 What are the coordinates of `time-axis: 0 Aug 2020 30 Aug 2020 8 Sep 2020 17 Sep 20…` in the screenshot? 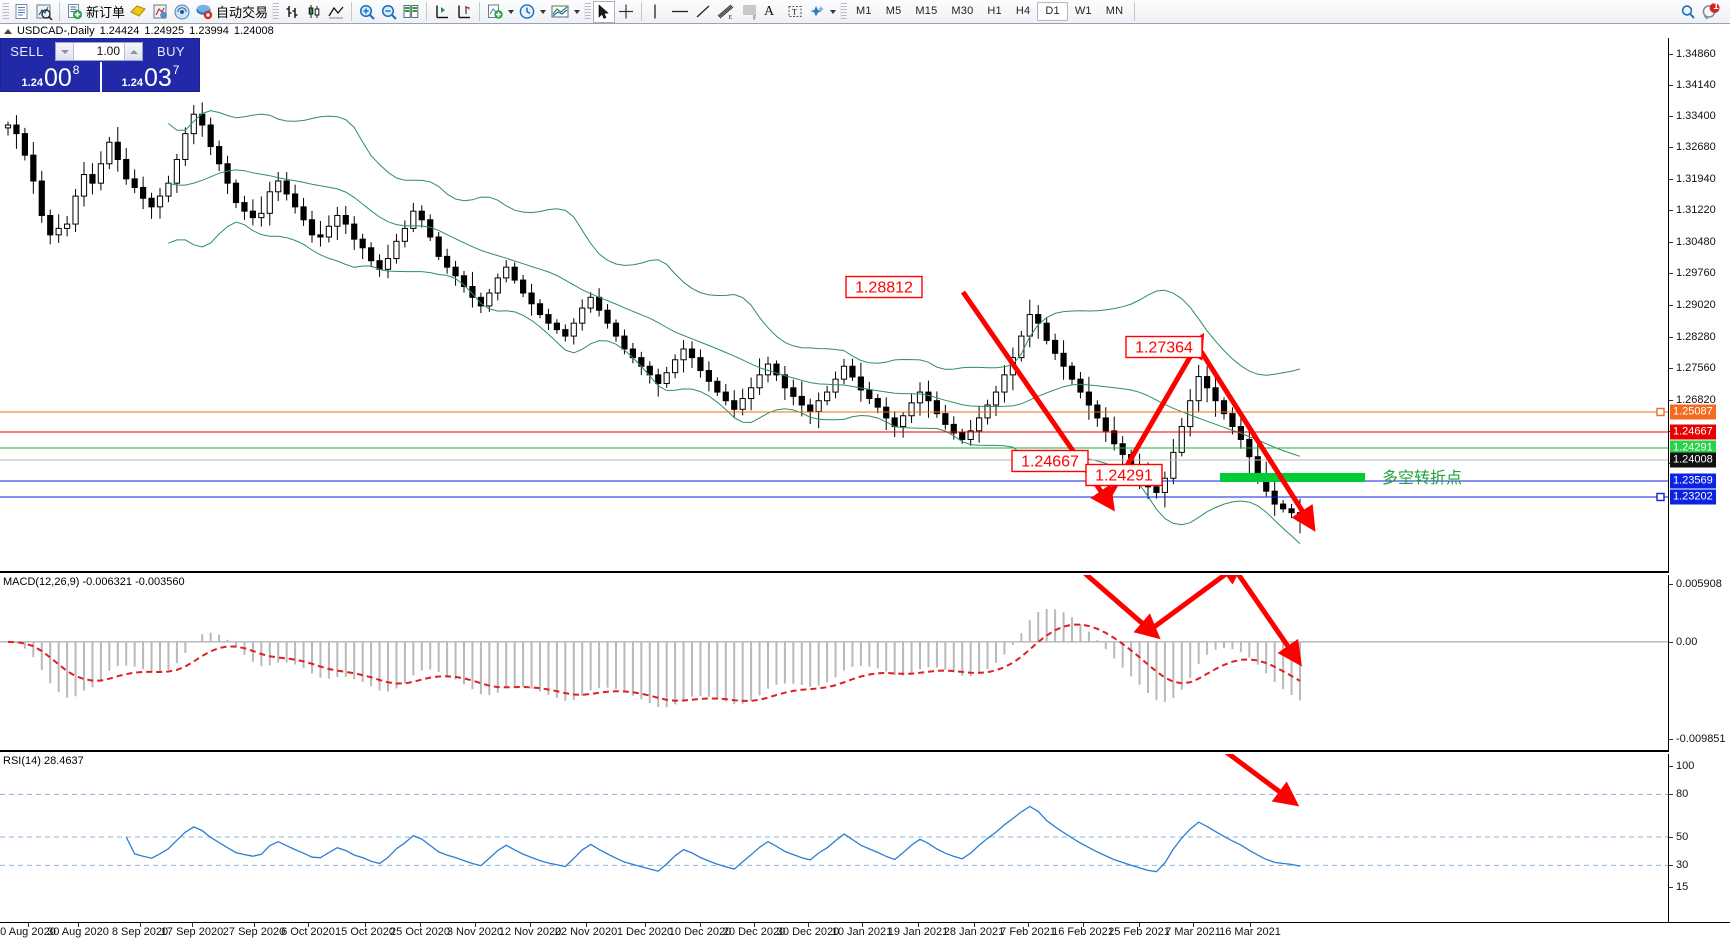 It's located at (865, 933).